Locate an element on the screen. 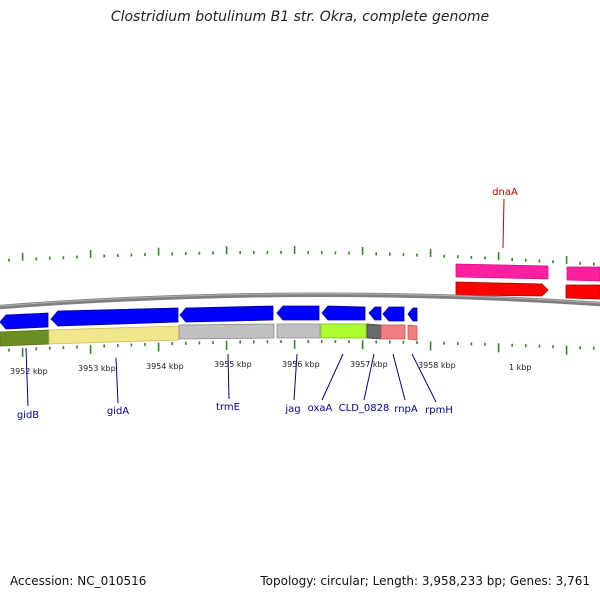 This screenshot has width=600, height=600. cds-rnpA-arrow is located at coordinates (393, 314).